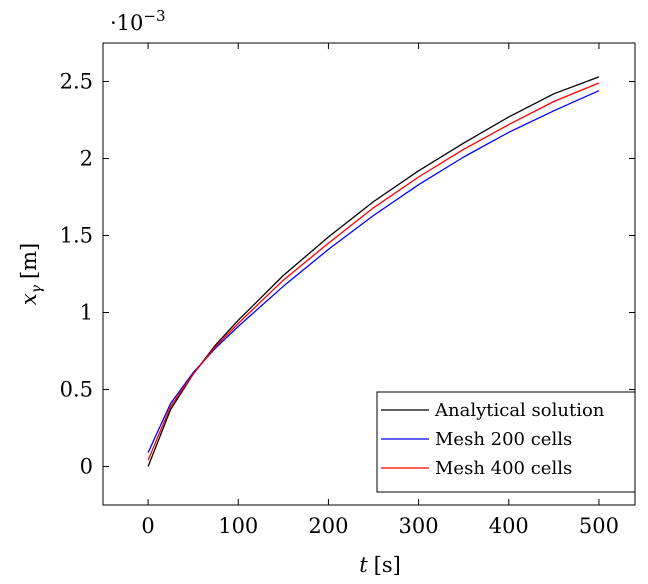 The height and width of the screenshot is (584, 648). What do you see at coordinates (147, 526) in the screenshot?
I see `x-tick-label: 0` at bounding box center [147, 526].